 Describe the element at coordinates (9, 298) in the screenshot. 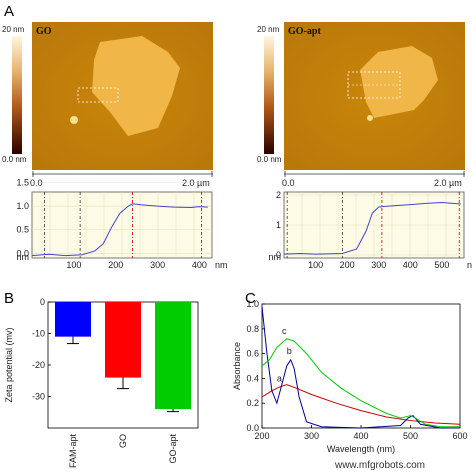

I see `panel-label-b: B` at that location.